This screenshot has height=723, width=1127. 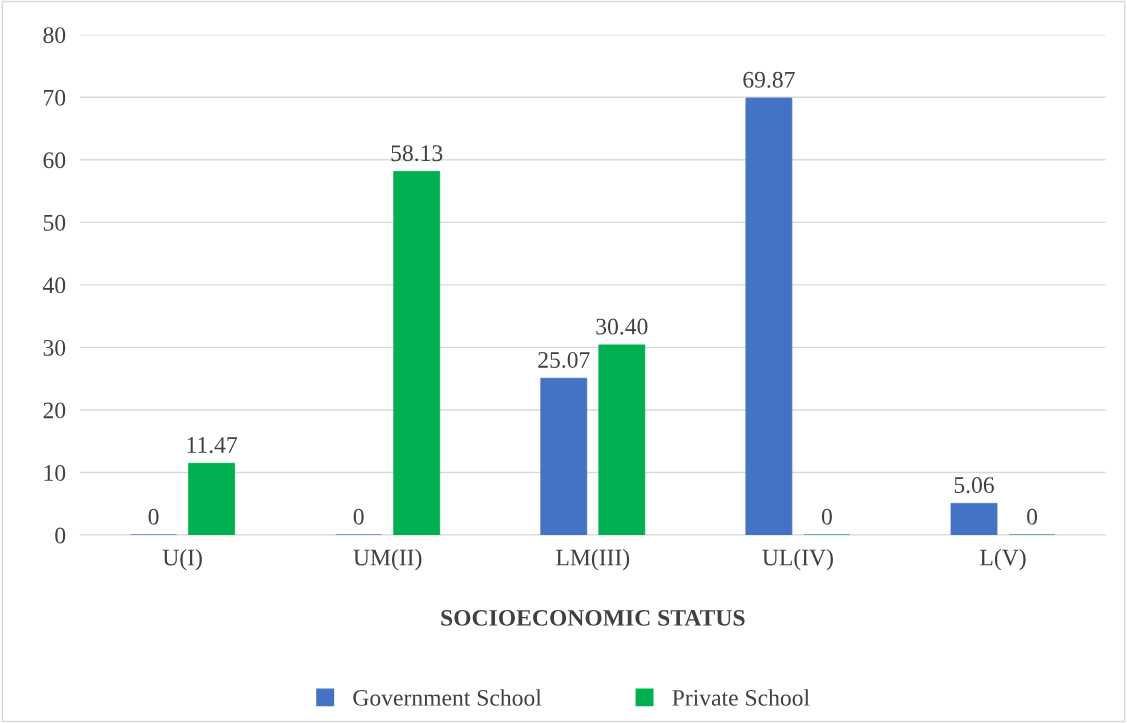 What do you see at coordinates (1003, 559) in the screenshot?
I see `x-tick-label: L(V)` at bounding box center [1003, 559].